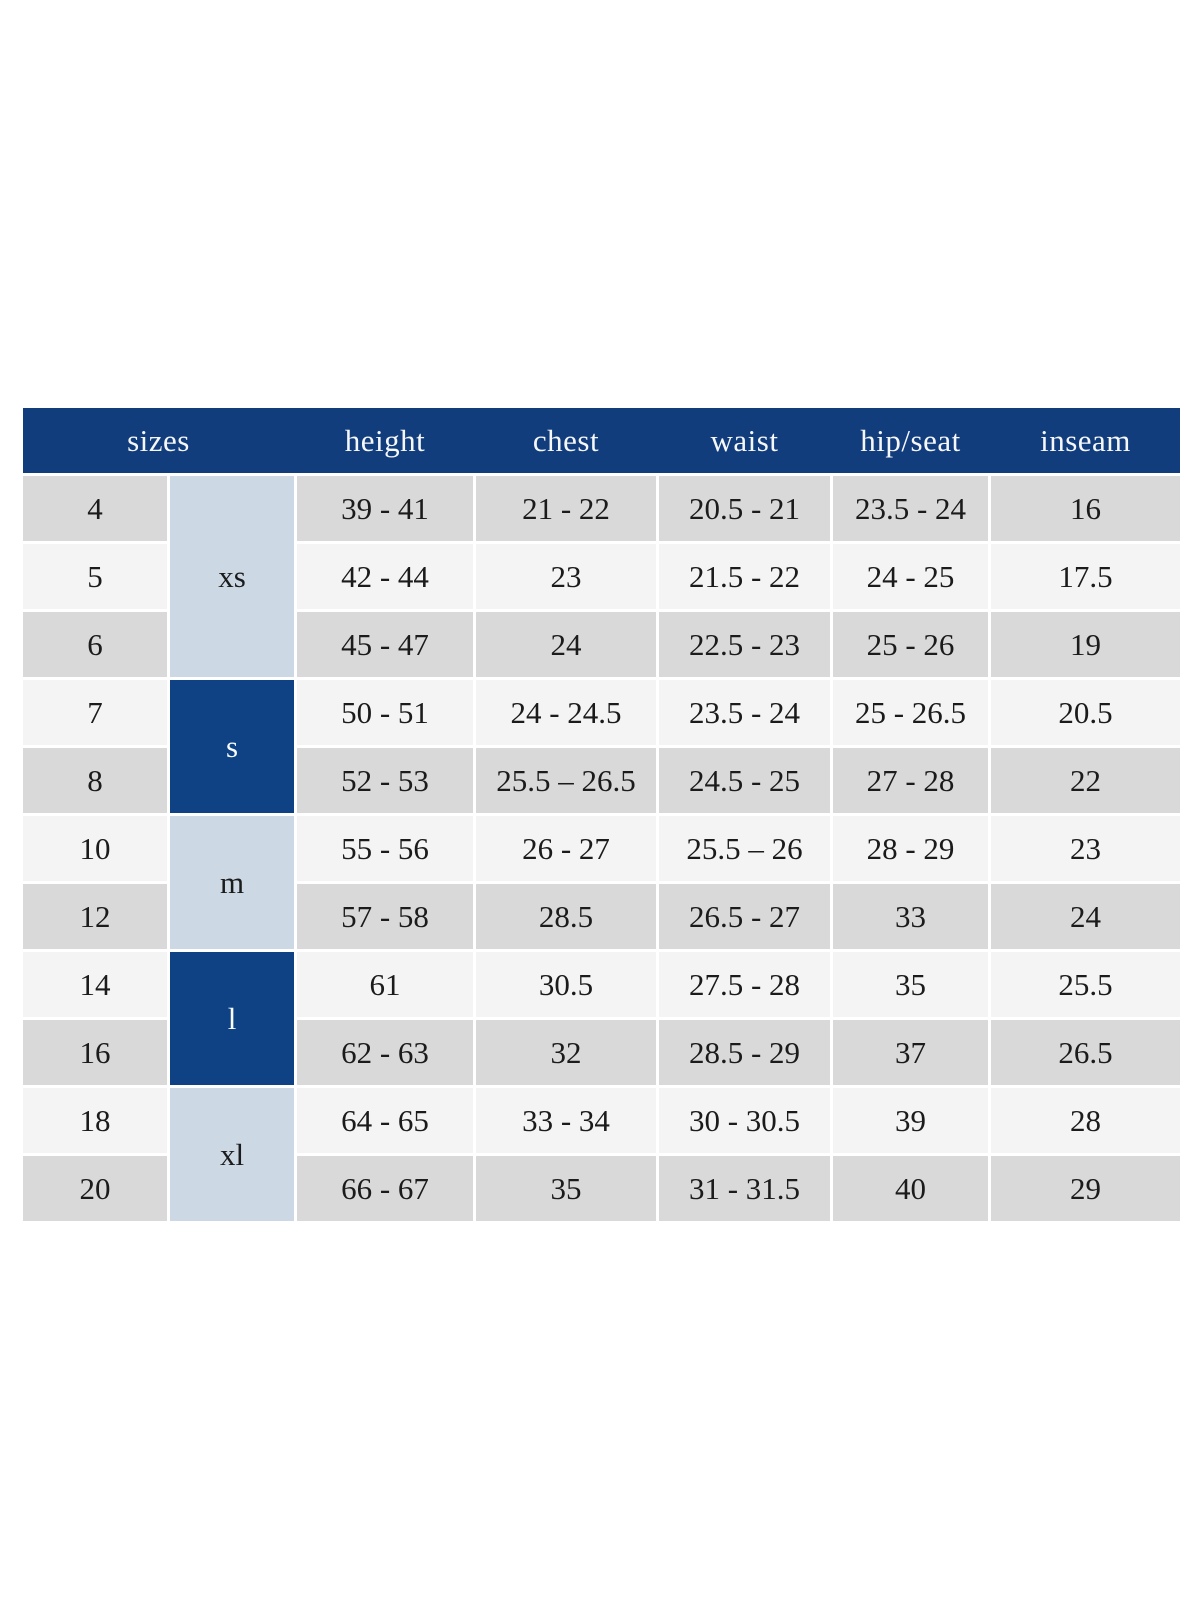  I want to click on height-cell: 39 - 41, so click(385, 508).